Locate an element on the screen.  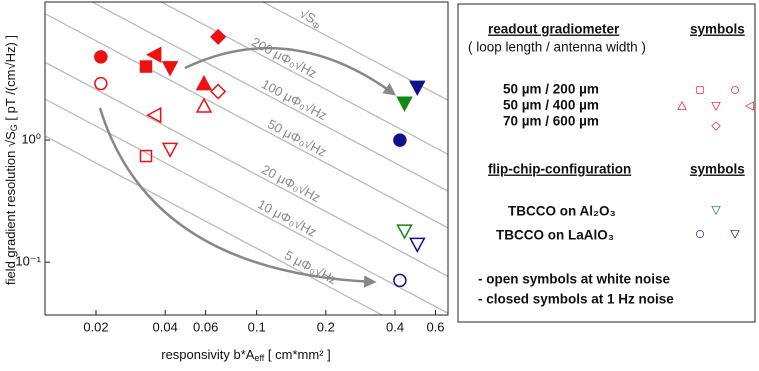
x-axis-label: responsivity b*Aeff [ cm*mm² ] is located at coordinates (246, 355).